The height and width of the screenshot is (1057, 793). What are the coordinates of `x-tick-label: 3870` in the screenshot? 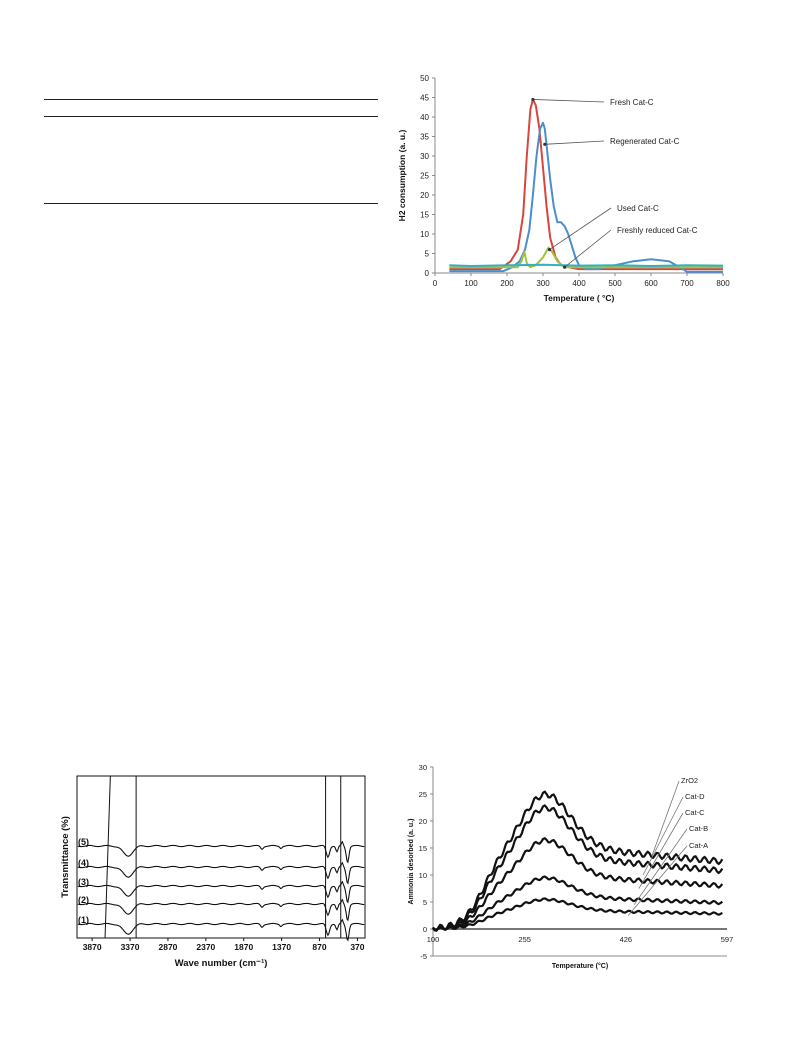 It's located at (92, 947).